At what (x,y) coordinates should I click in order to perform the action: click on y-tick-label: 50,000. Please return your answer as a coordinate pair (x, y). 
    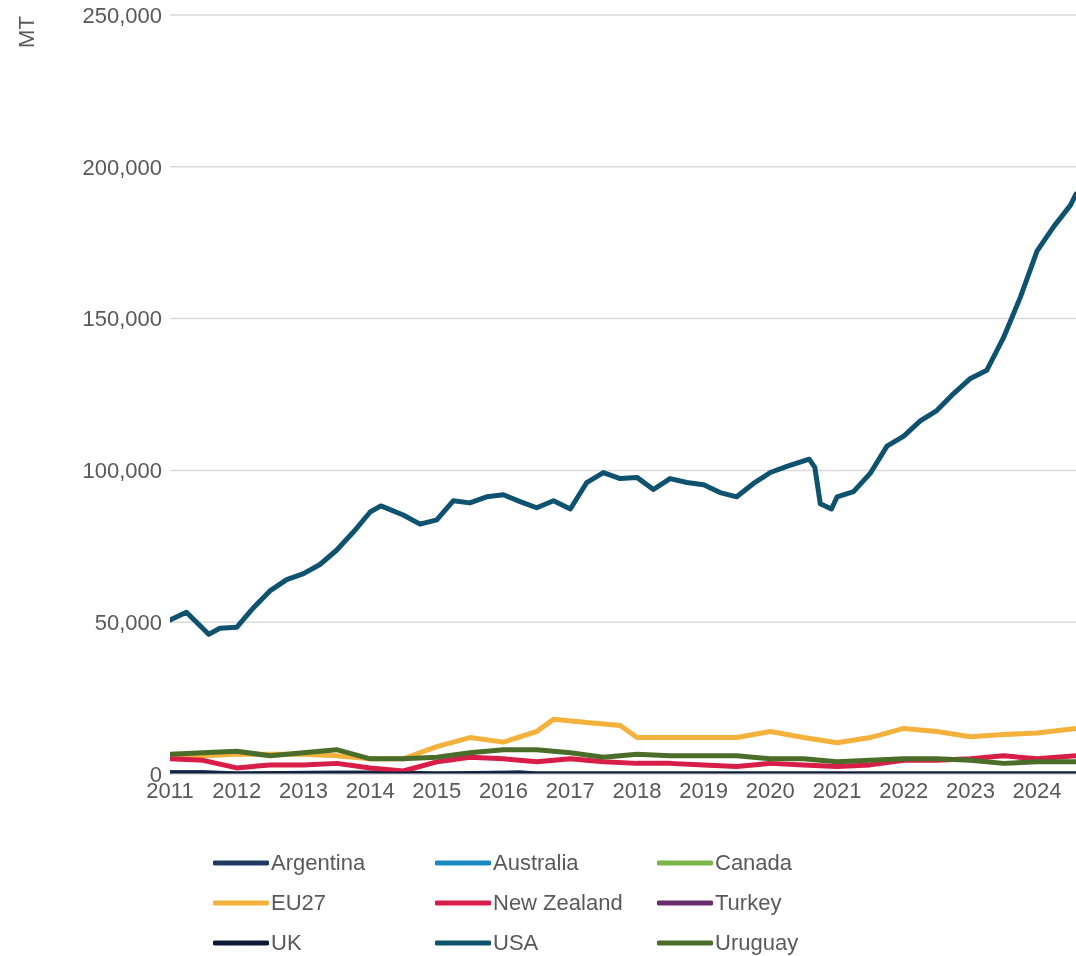
    Looking at the image, I should click on (128, 623).